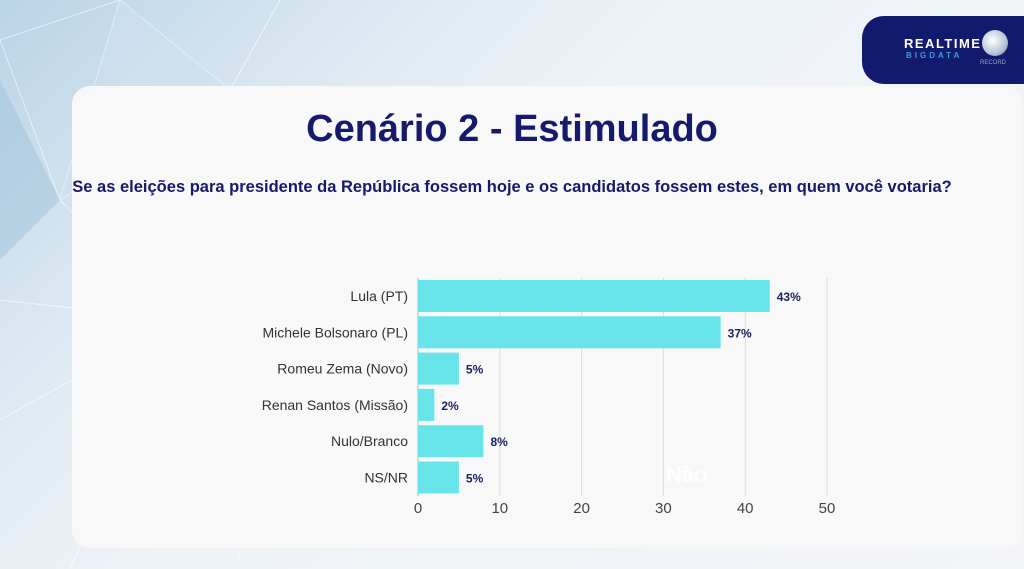 The height and width of the screenshot is (569, 1024). I want to click on x-tick-label: 10, so click(499, 508).